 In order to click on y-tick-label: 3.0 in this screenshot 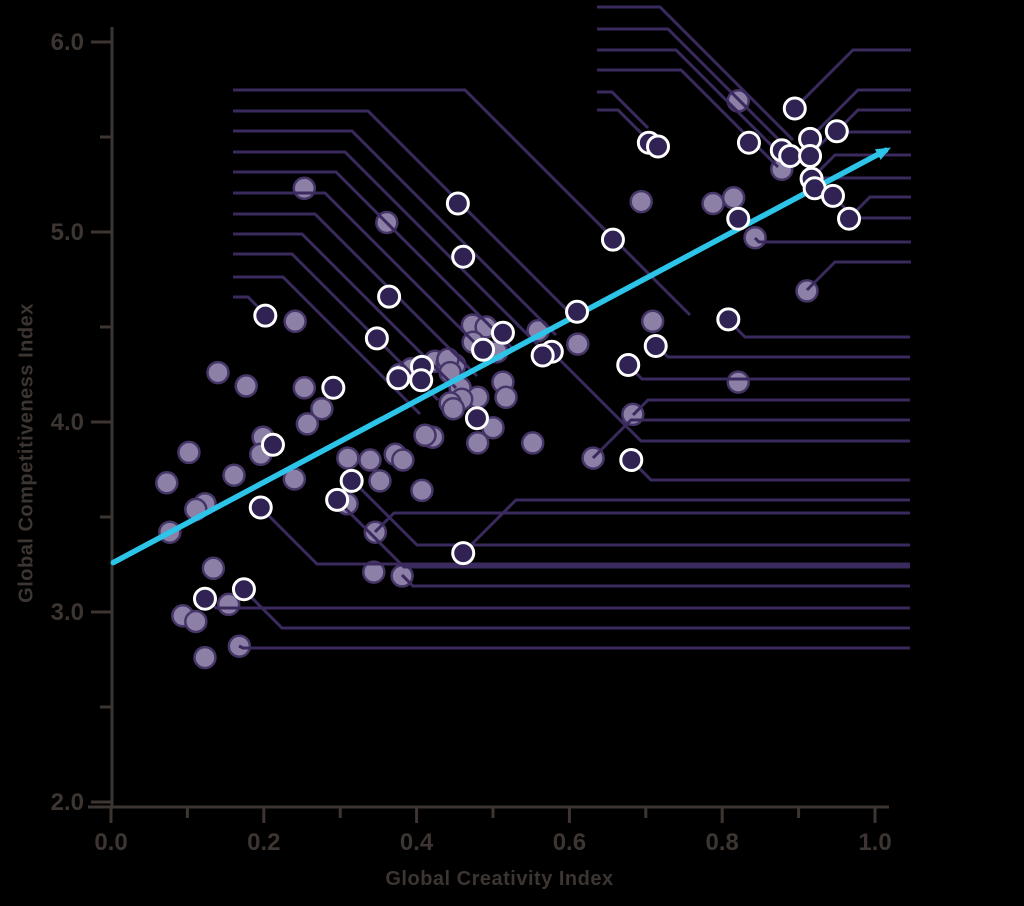, I will do `click(67, 612)`.